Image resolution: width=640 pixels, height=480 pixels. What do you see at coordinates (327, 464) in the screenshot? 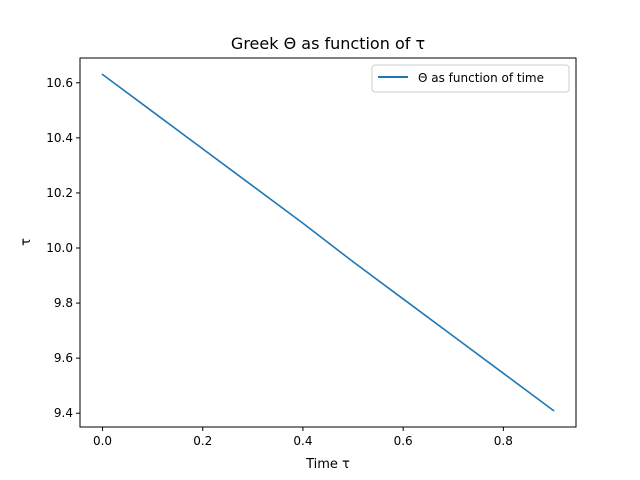
I see `x-axis-label: Time τ` at bounding box center [327, 464].